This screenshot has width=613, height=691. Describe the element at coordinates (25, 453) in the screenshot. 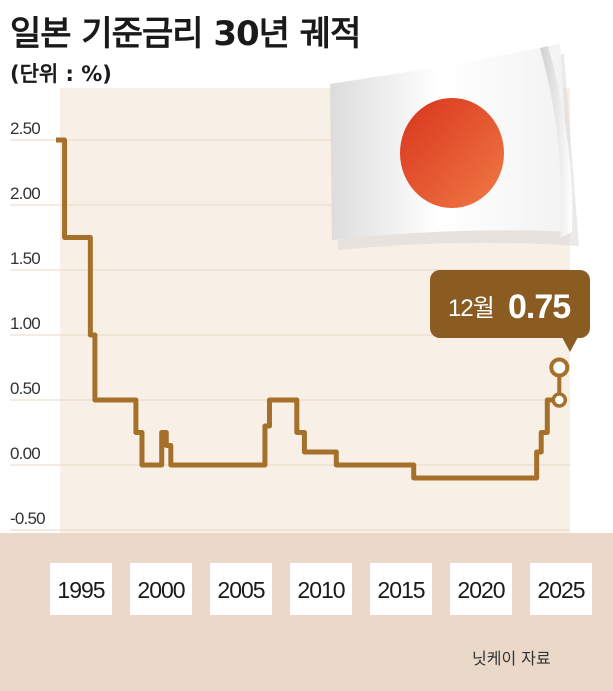

I see `y-tick-label: 0.00` at that location.